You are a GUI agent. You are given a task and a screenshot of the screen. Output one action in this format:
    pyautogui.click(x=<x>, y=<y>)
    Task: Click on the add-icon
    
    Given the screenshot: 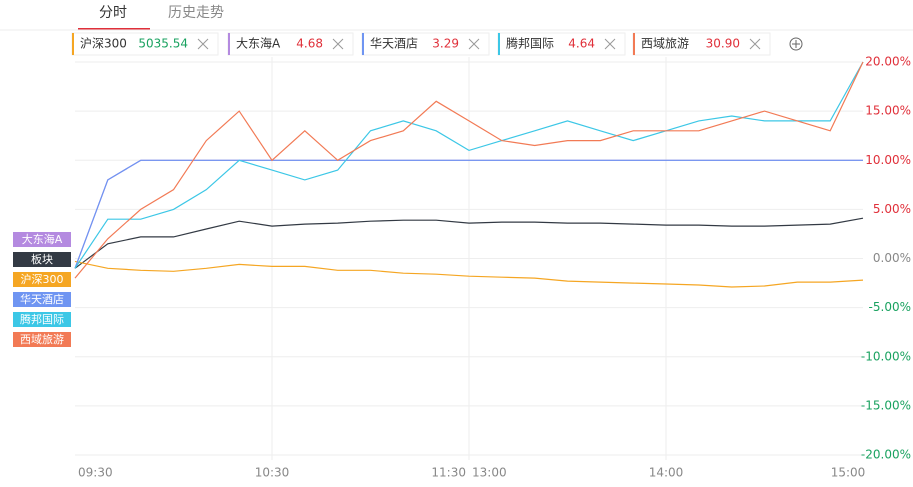 What is the action you would take?
    pyautogui.click(x=796, y=44)
    